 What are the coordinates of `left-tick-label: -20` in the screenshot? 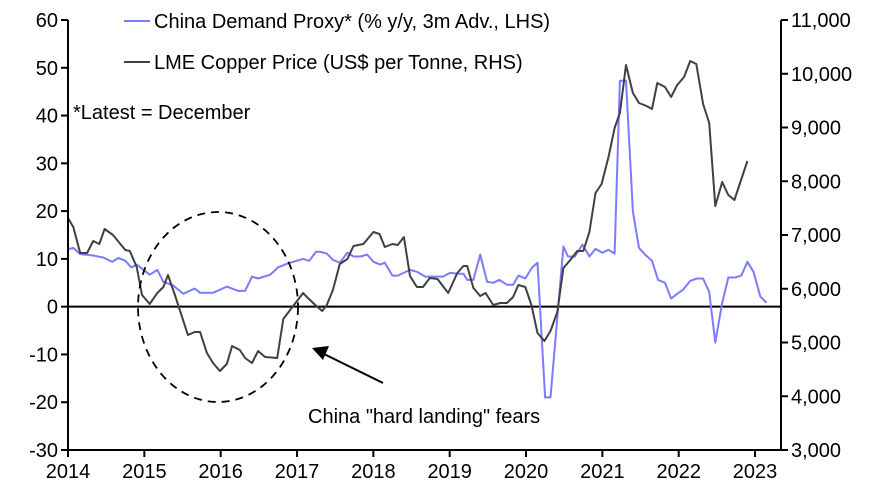 It's located at (43, 403).